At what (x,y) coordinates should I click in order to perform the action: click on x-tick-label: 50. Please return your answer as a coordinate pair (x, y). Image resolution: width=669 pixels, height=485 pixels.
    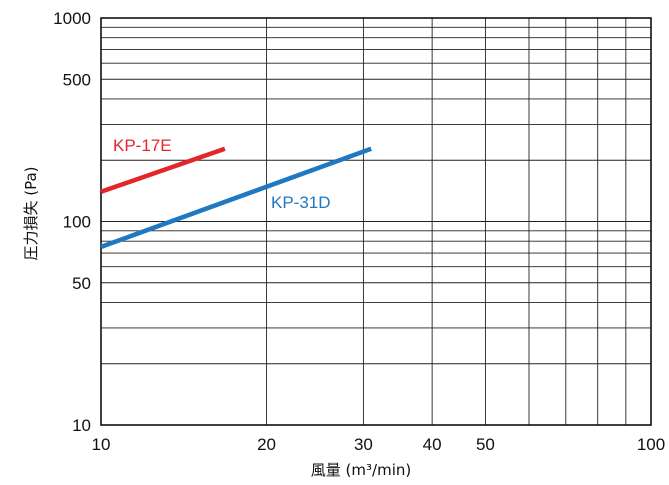
    Looking at the image, I should click on (485, 444).